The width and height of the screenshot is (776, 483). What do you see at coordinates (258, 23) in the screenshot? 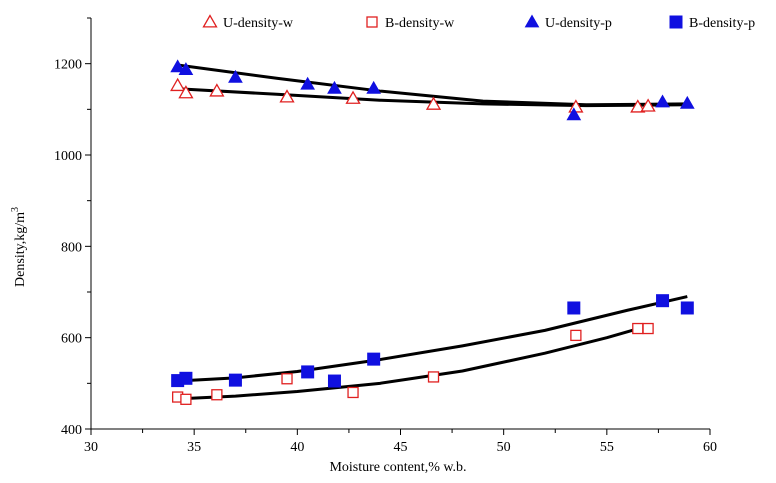
I see `legend-label: U-density-w` at bounding box center [258, 23].